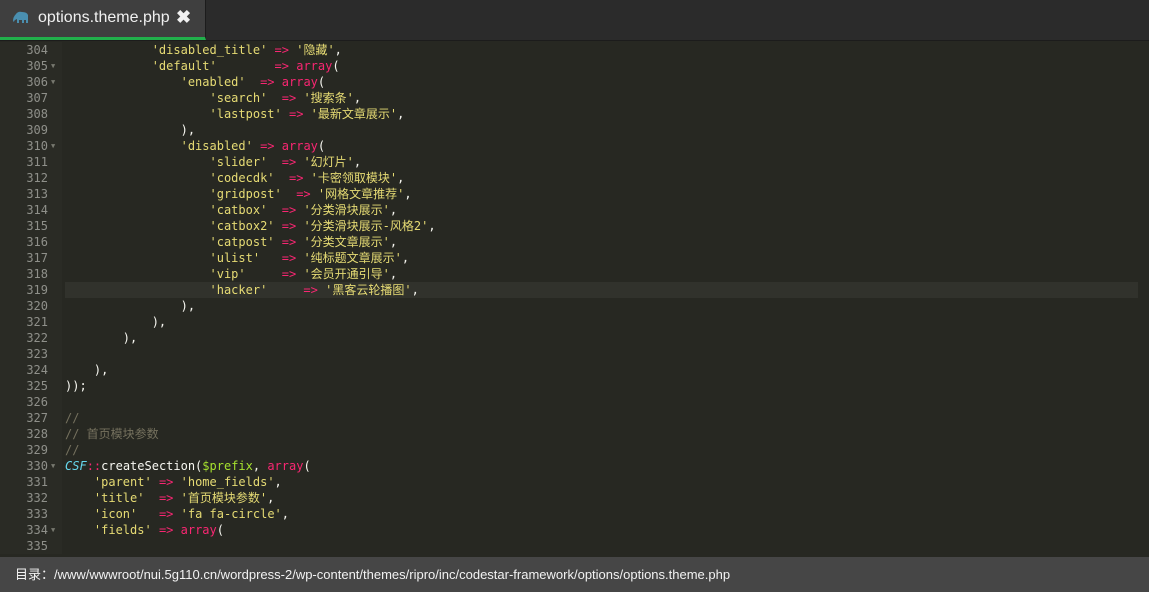 This screenshot has width=1149, height=592. What do you see at coordinates (37, 226) in the screenshot?
I see `line-number: 315` at bounding box center [37, 226].